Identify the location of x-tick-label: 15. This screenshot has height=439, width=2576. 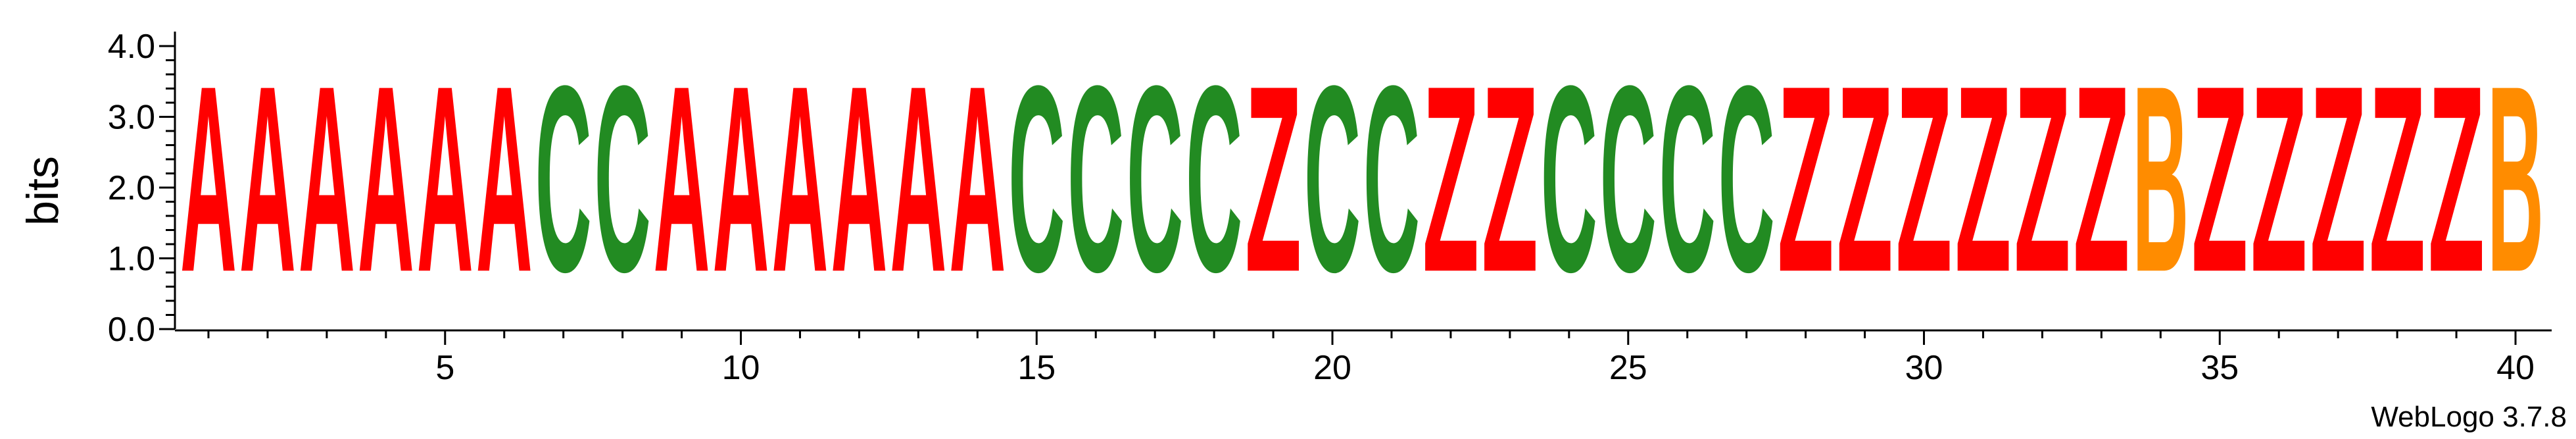
(1037, 368).